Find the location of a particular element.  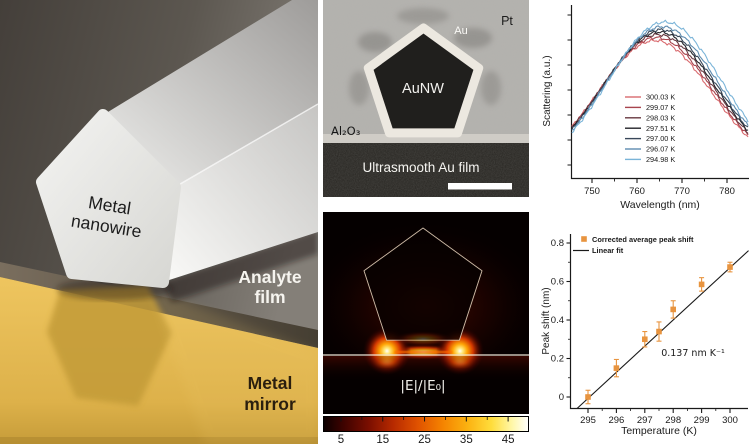

nanowire-shadow is located at coordinates (240, 266).